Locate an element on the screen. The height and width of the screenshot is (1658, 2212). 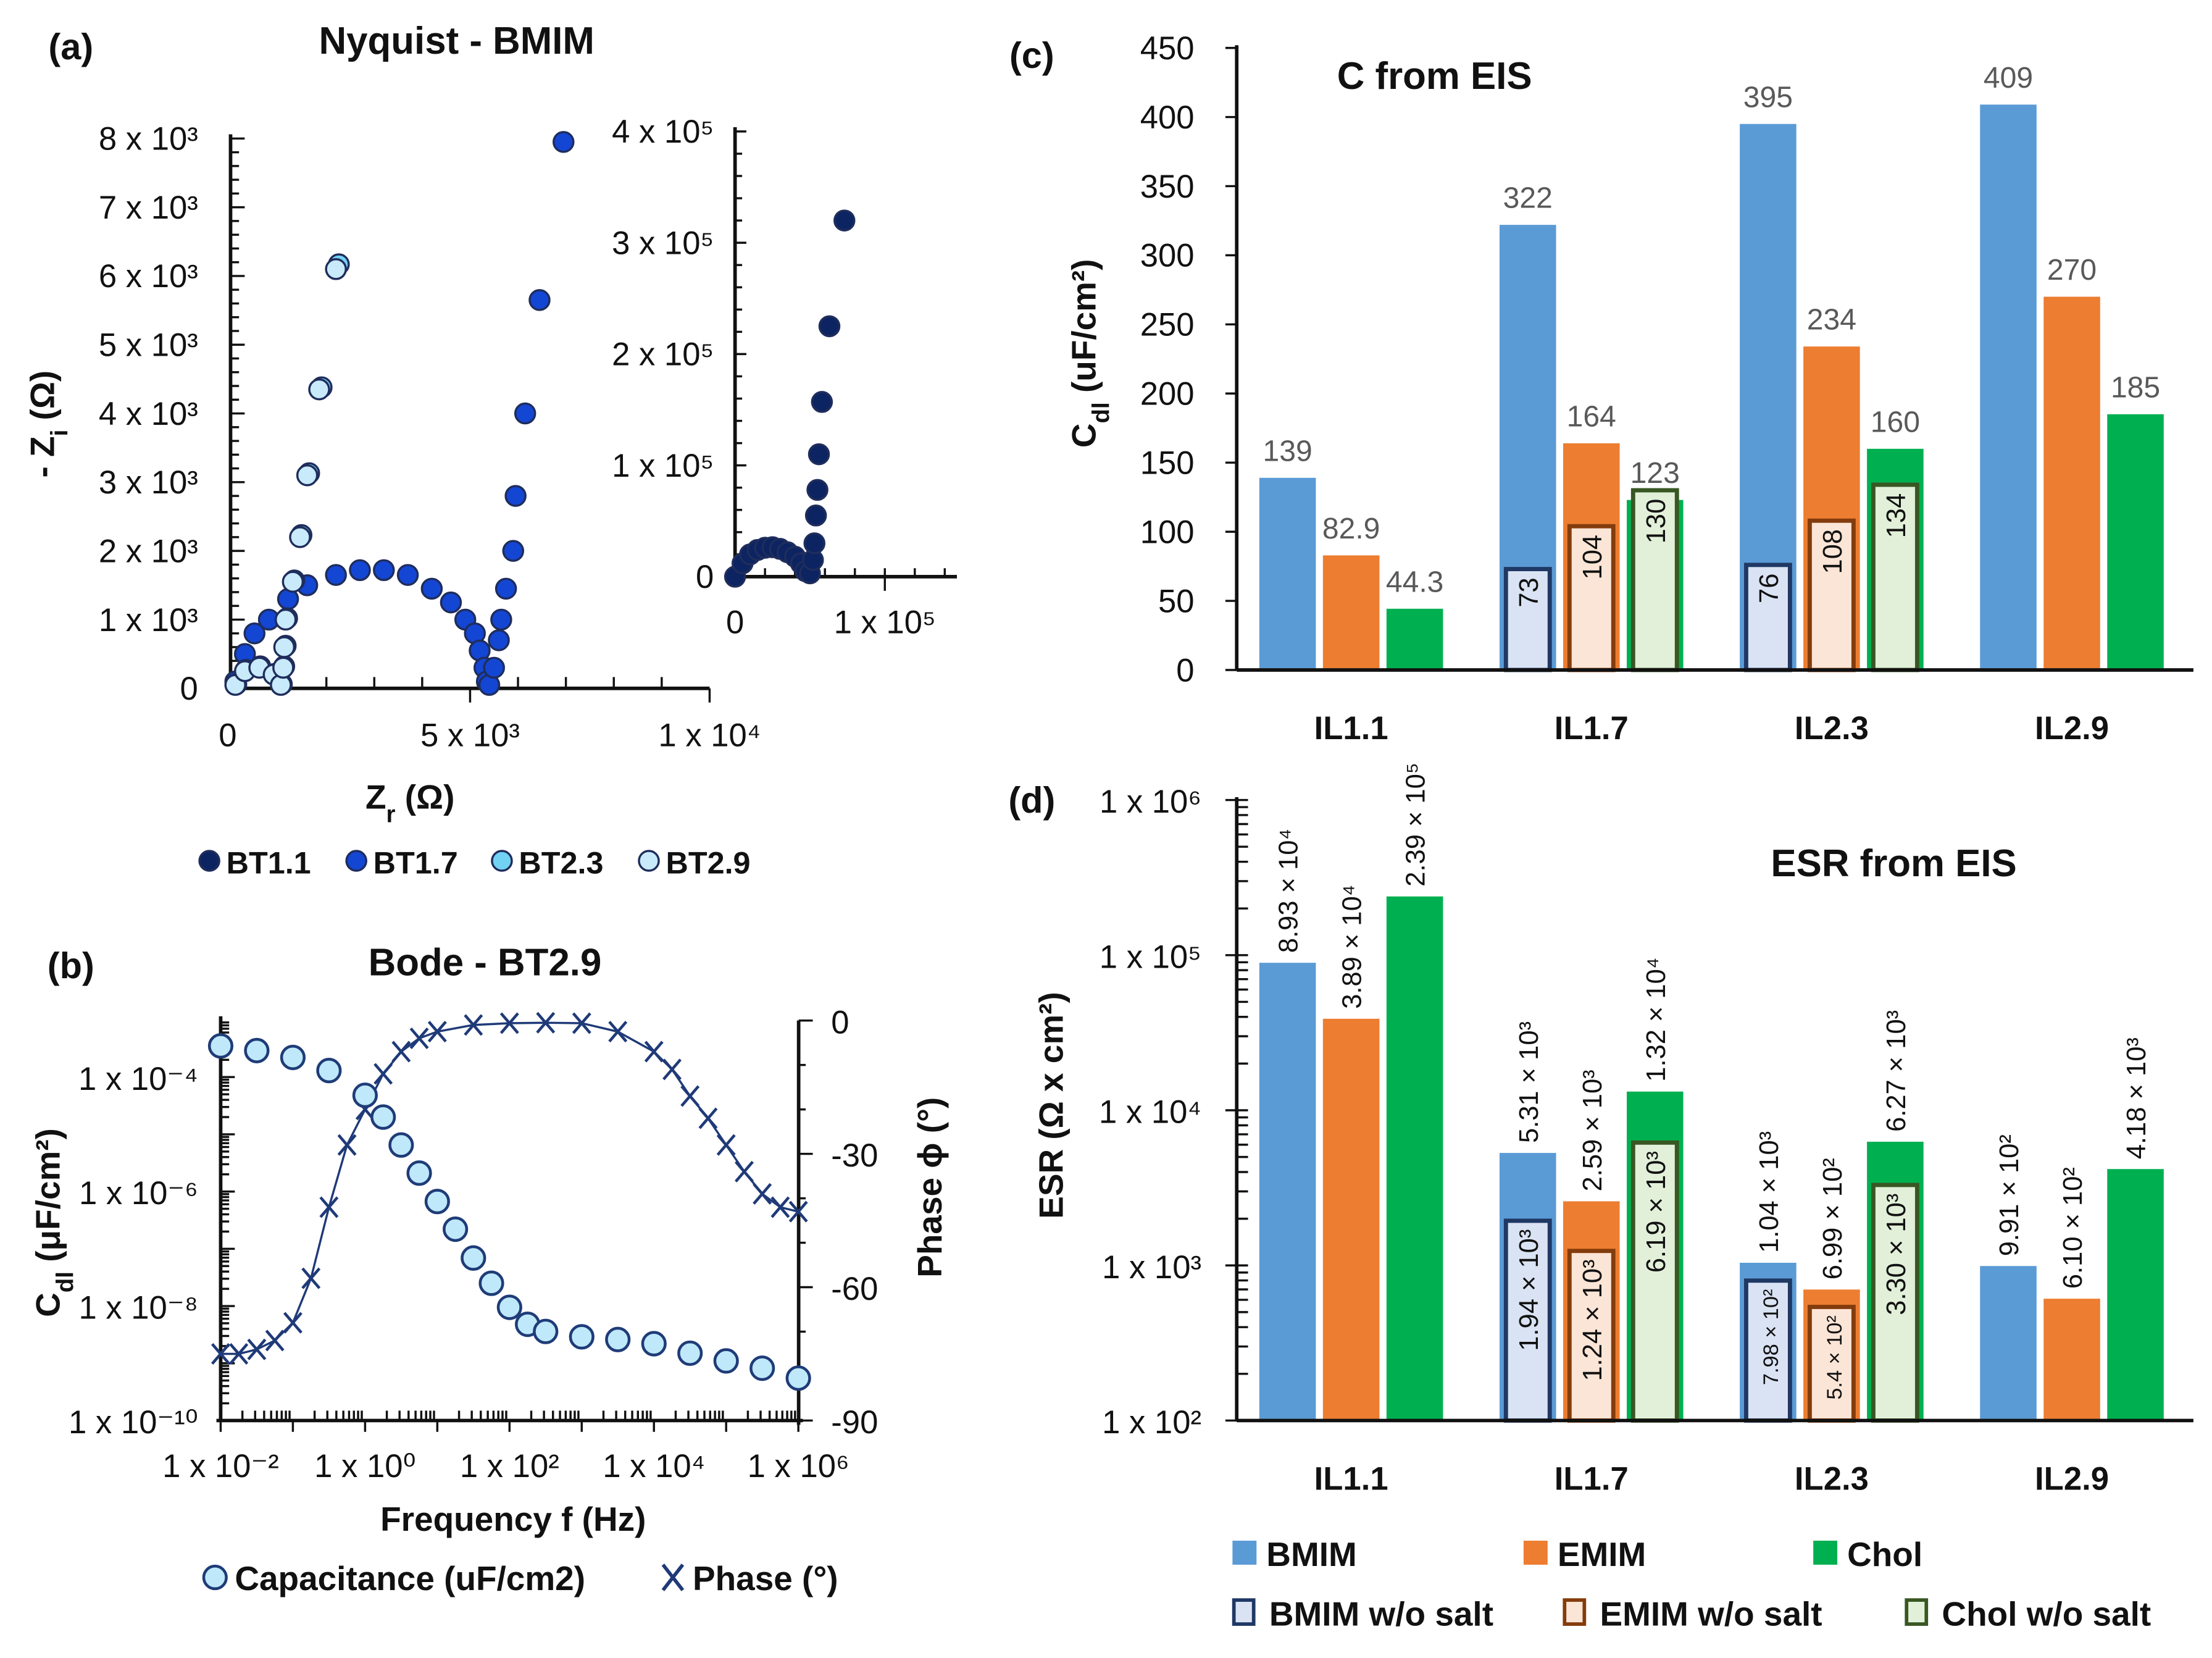
y-axis-label-sub: dl is located at coordinates (65, 1281).